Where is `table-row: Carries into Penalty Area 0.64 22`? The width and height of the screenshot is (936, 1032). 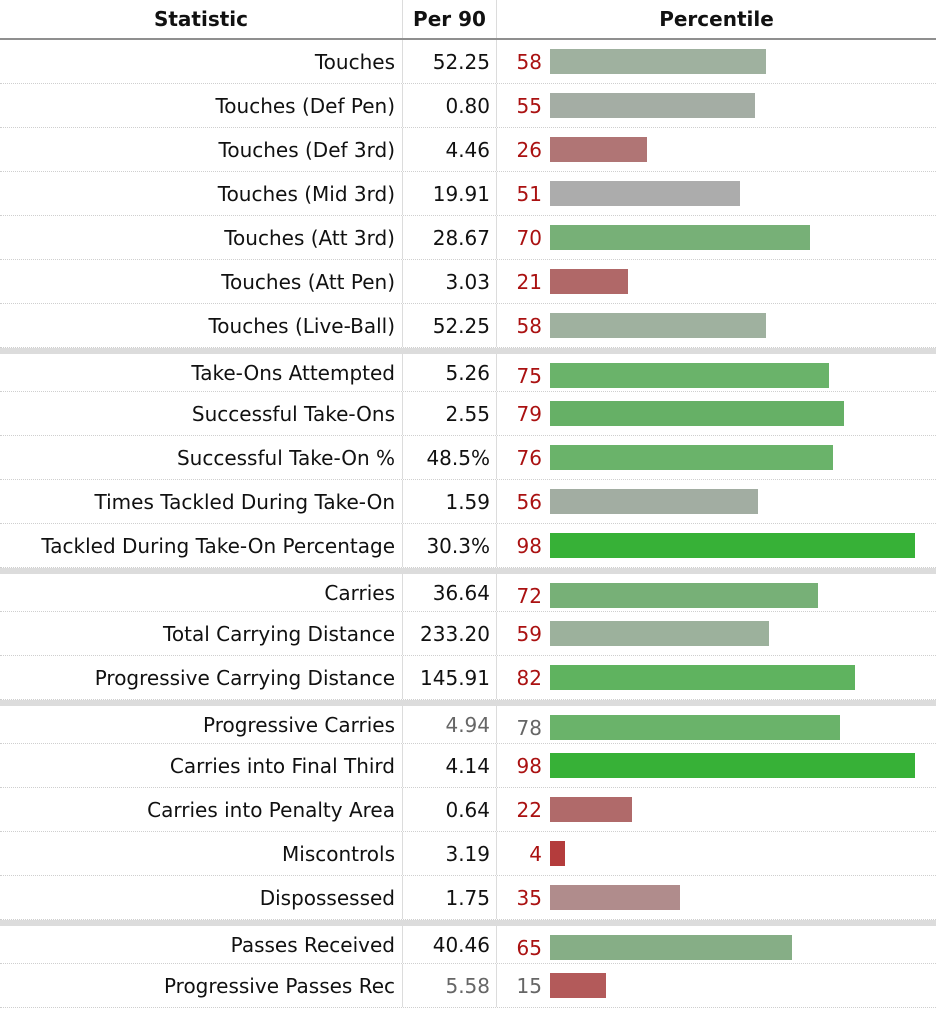 table-row: Carries into Penalty Area 0.64 22 is located at coordinates (468, 810).